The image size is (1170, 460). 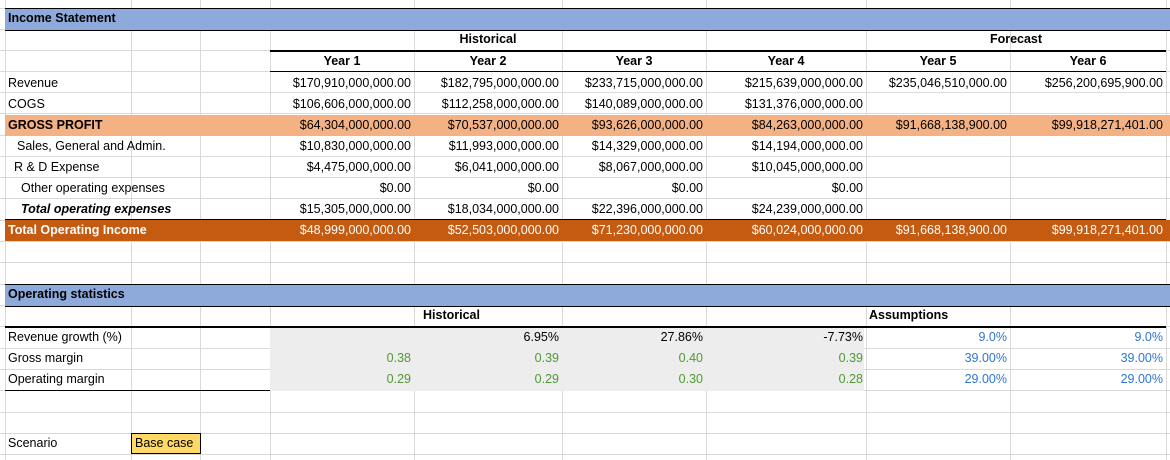 I want to click on stats-row-label: Gross margin, so click(x=46, y=358).